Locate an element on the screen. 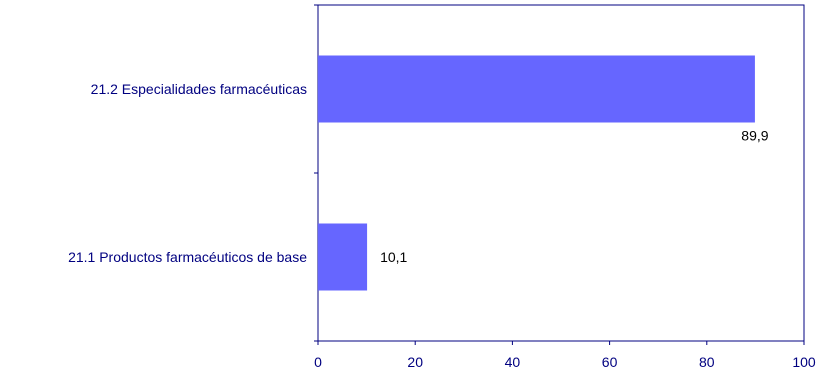 This screenshot has height=373, width=819. category-label-1: 21.1 Productos farmacéuticos de base is located at coordinates (187, 257).